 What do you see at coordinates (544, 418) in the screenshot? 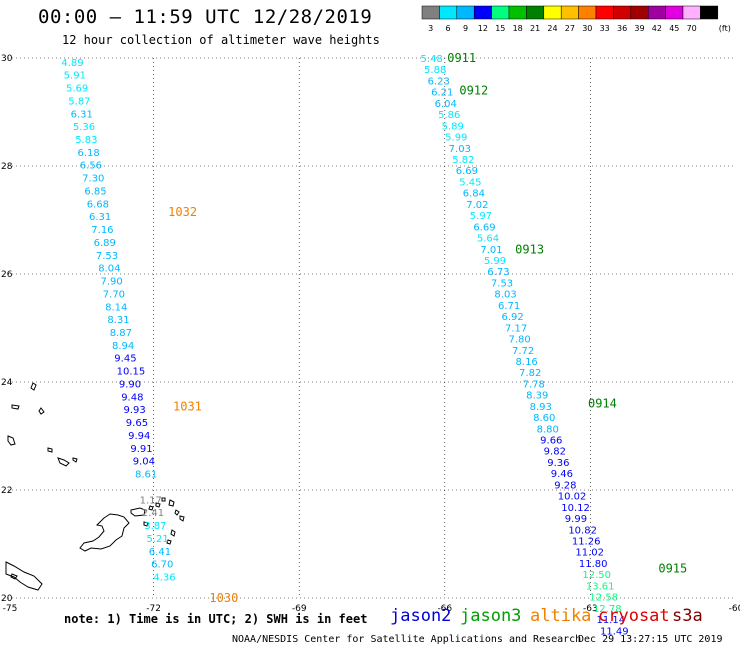
I see `wave-height-value: 8.60` at bounding box center [544, 418].